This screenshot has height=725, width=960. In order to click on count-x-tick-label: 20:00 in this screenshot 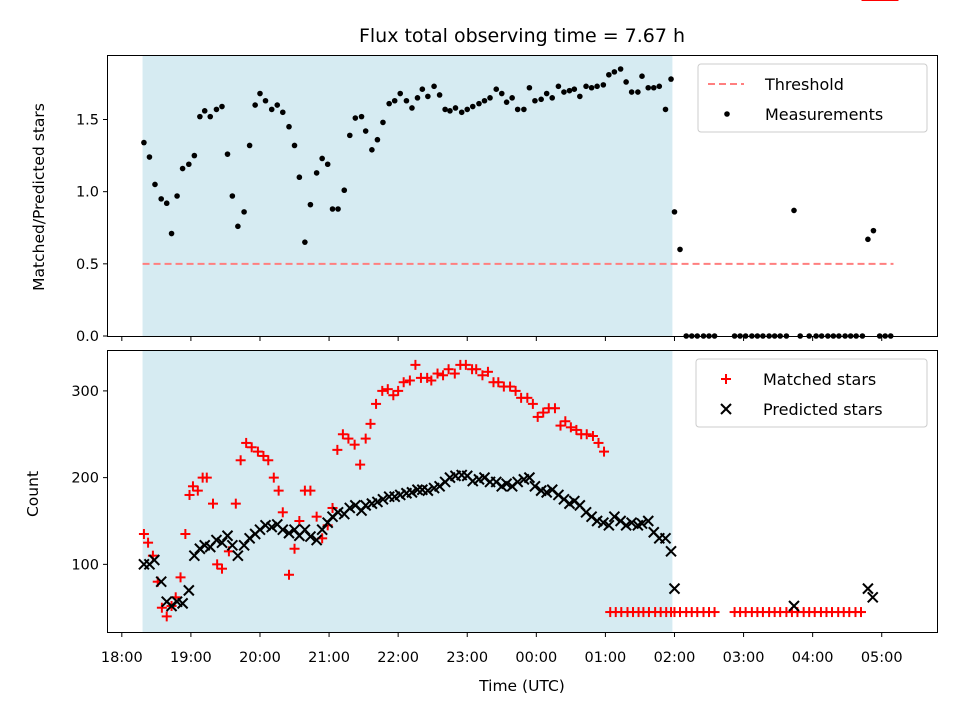, I will do `click(260, 658)`.